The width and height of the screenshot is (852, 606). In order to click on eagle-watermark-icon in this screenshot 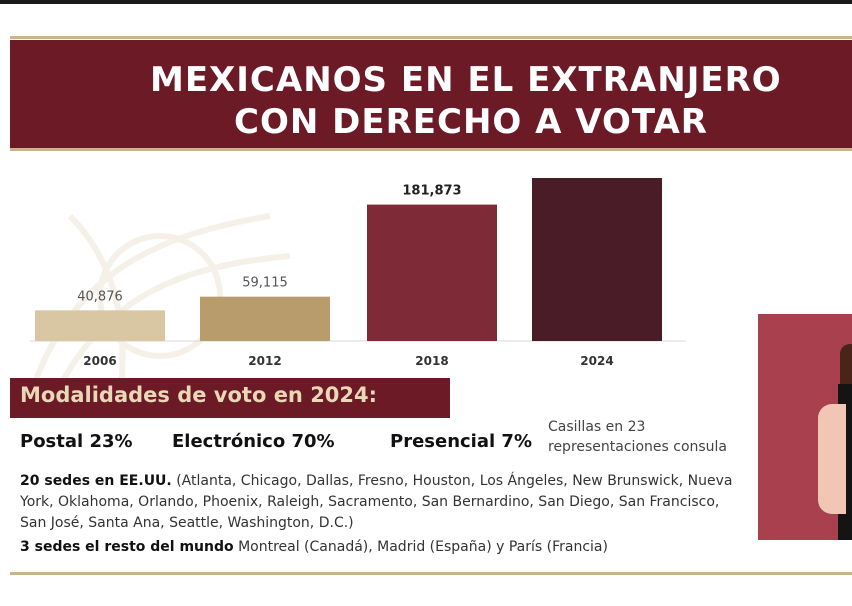, I will do `click(159, 310)`.